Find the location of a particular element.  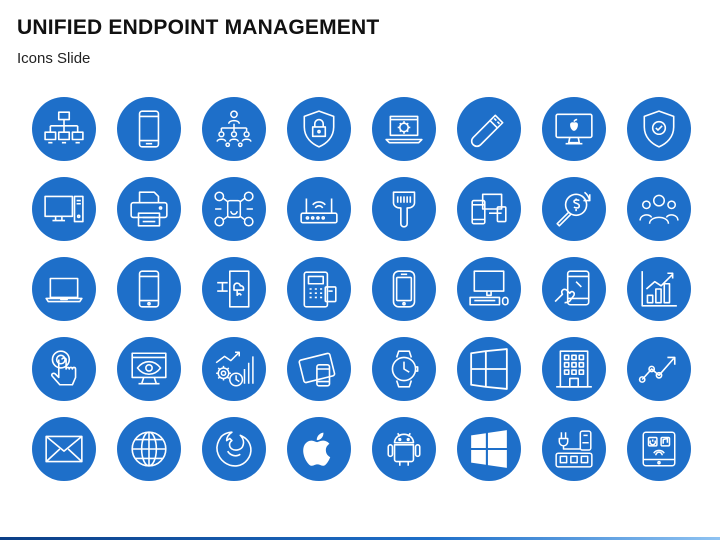

slide-title: UNIFIED ENDPOINT MANAGEMENT is located at coordinates (198, 27).